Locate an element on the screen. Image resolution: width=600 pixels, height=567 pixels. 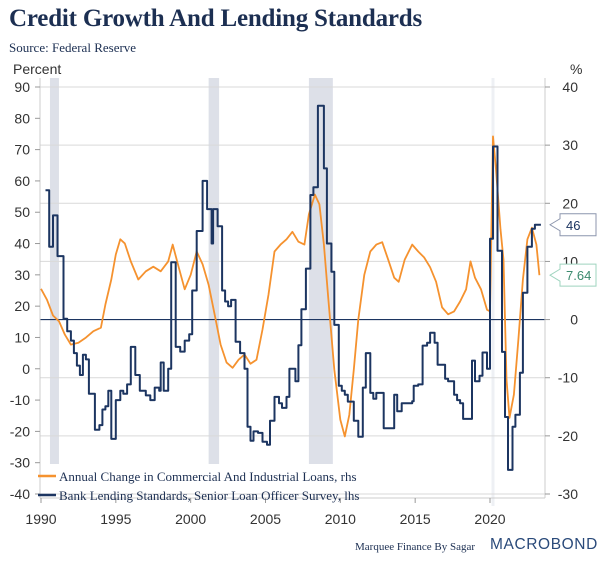
x-tick-label: 2020 is located at coordinates (489, 519).